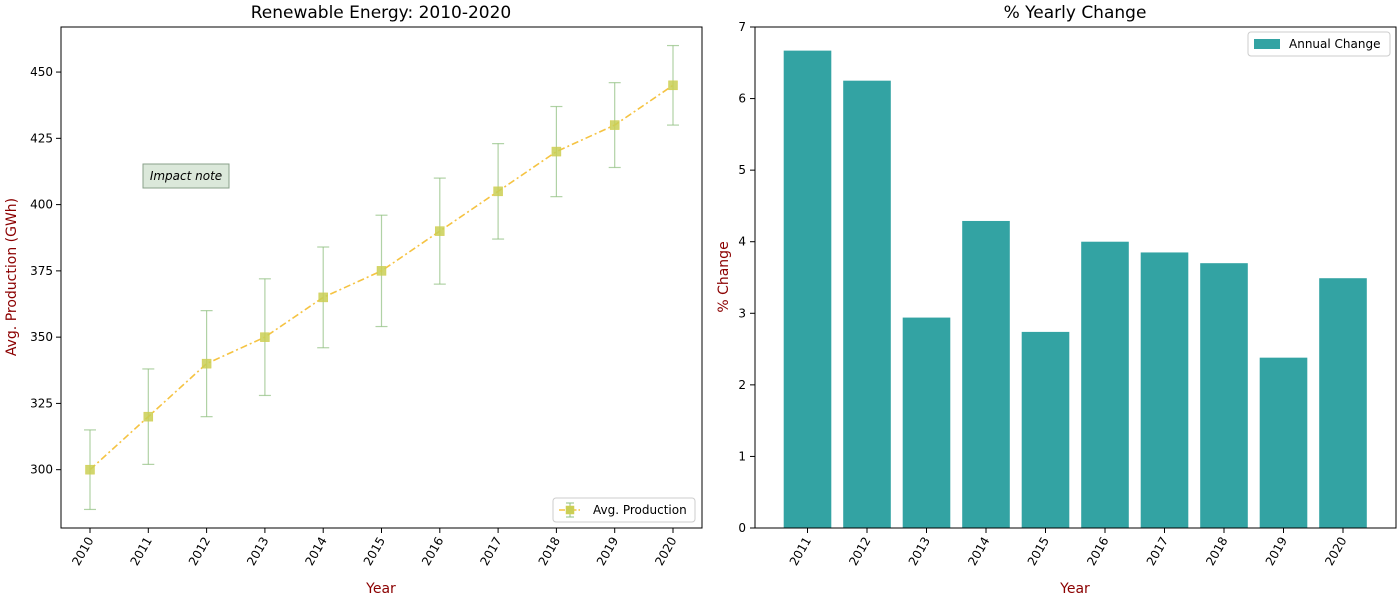 This screenshot has width=1400, height=600. Describe the element at coordinates (742, 27) in the screenshot. I see `y-tick-label: 7` at that location.